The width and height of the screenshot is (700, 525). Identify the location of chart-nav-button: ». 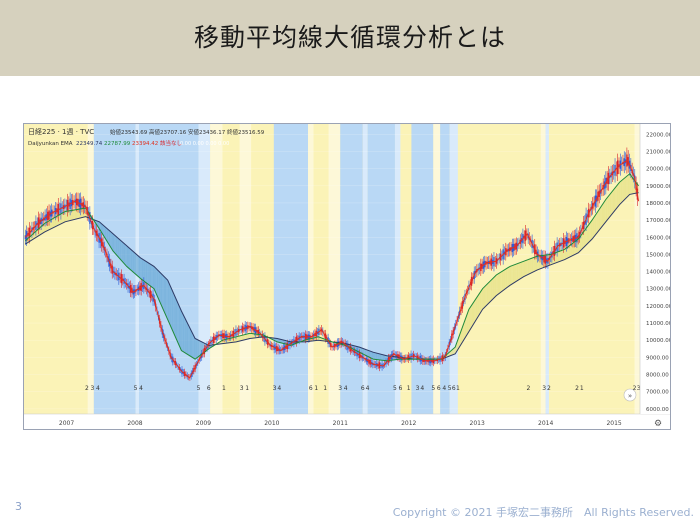
(630, 395).